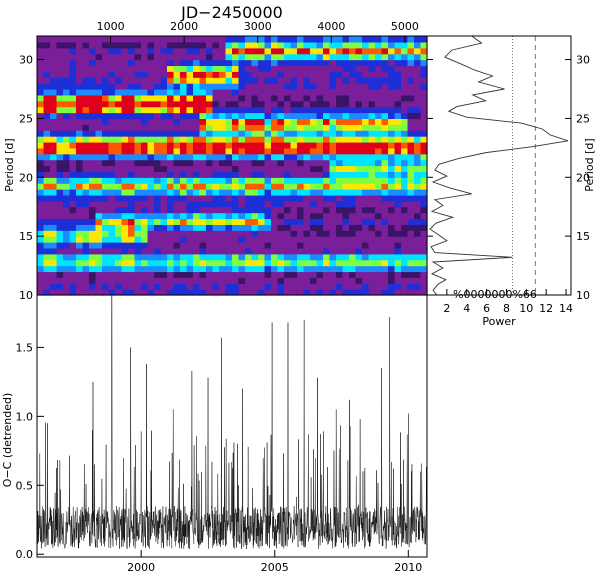 Image resolution: width=600 pixels, height=574 pixels. Describe the element at coordinates (25, 347) in the screenshot. I see `oc-y-tick-label: 1.5` at that location.